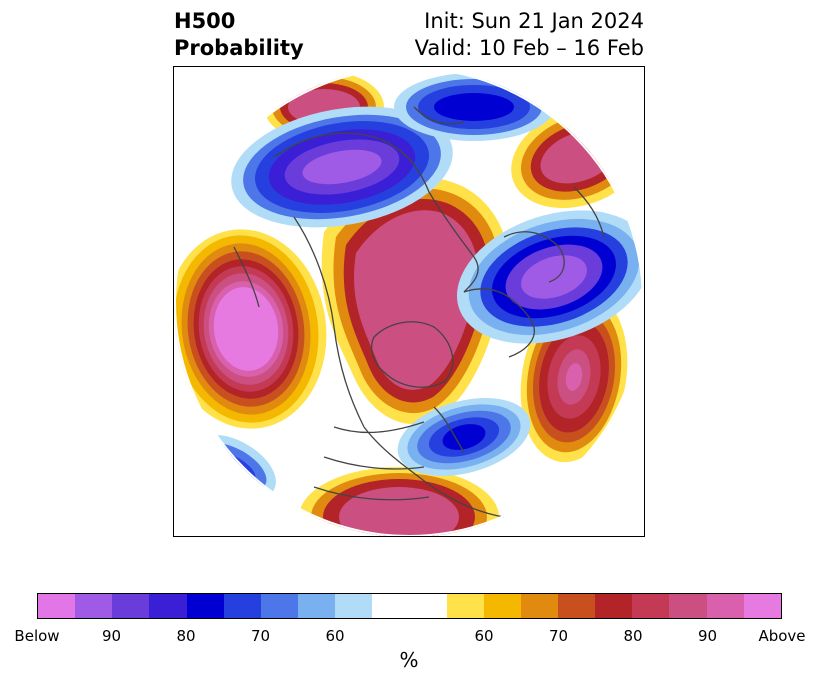 This screenshot has width=819, height=686. Describe the element at coordinates (250, 329) in the screenshot. I see `anomaly-aleutians` at that location.